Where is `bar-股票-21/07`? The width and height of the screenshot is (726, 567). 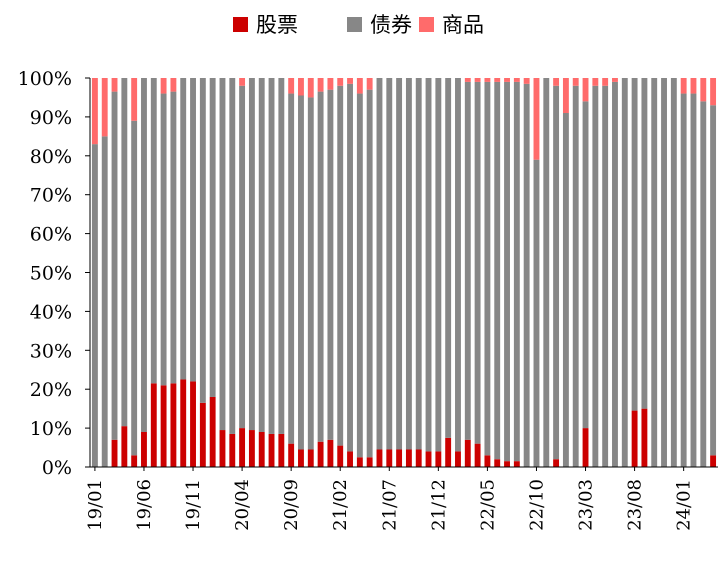 bar-股票-21/07 is located at coordinates (389, 458).